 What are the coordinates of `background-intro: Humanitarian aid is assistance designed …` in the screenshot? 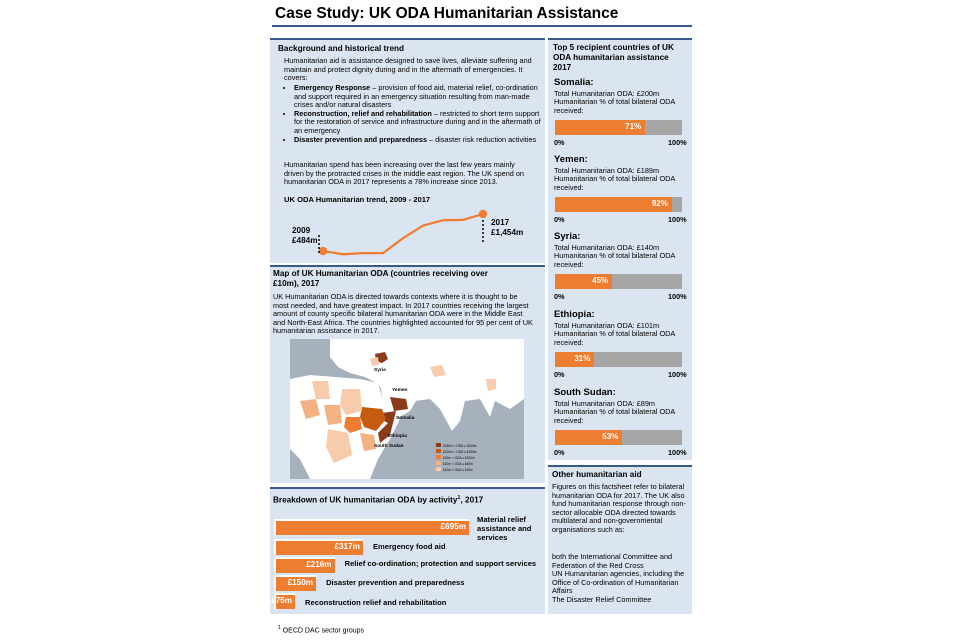 It's located at (408, 69).